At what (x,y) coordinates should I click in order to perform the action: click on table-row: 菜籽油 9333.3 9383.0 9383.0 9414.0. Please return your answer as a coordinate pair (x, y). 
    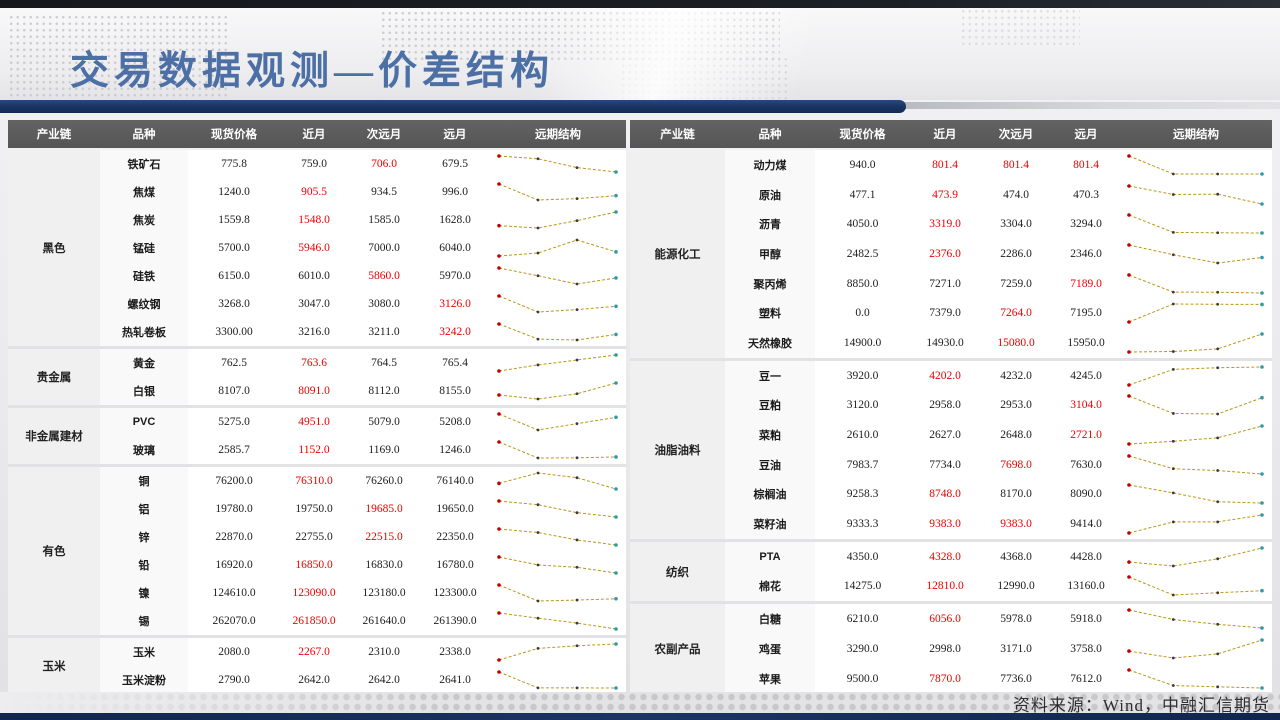
    Looking at the image, I should click on (998, 524).